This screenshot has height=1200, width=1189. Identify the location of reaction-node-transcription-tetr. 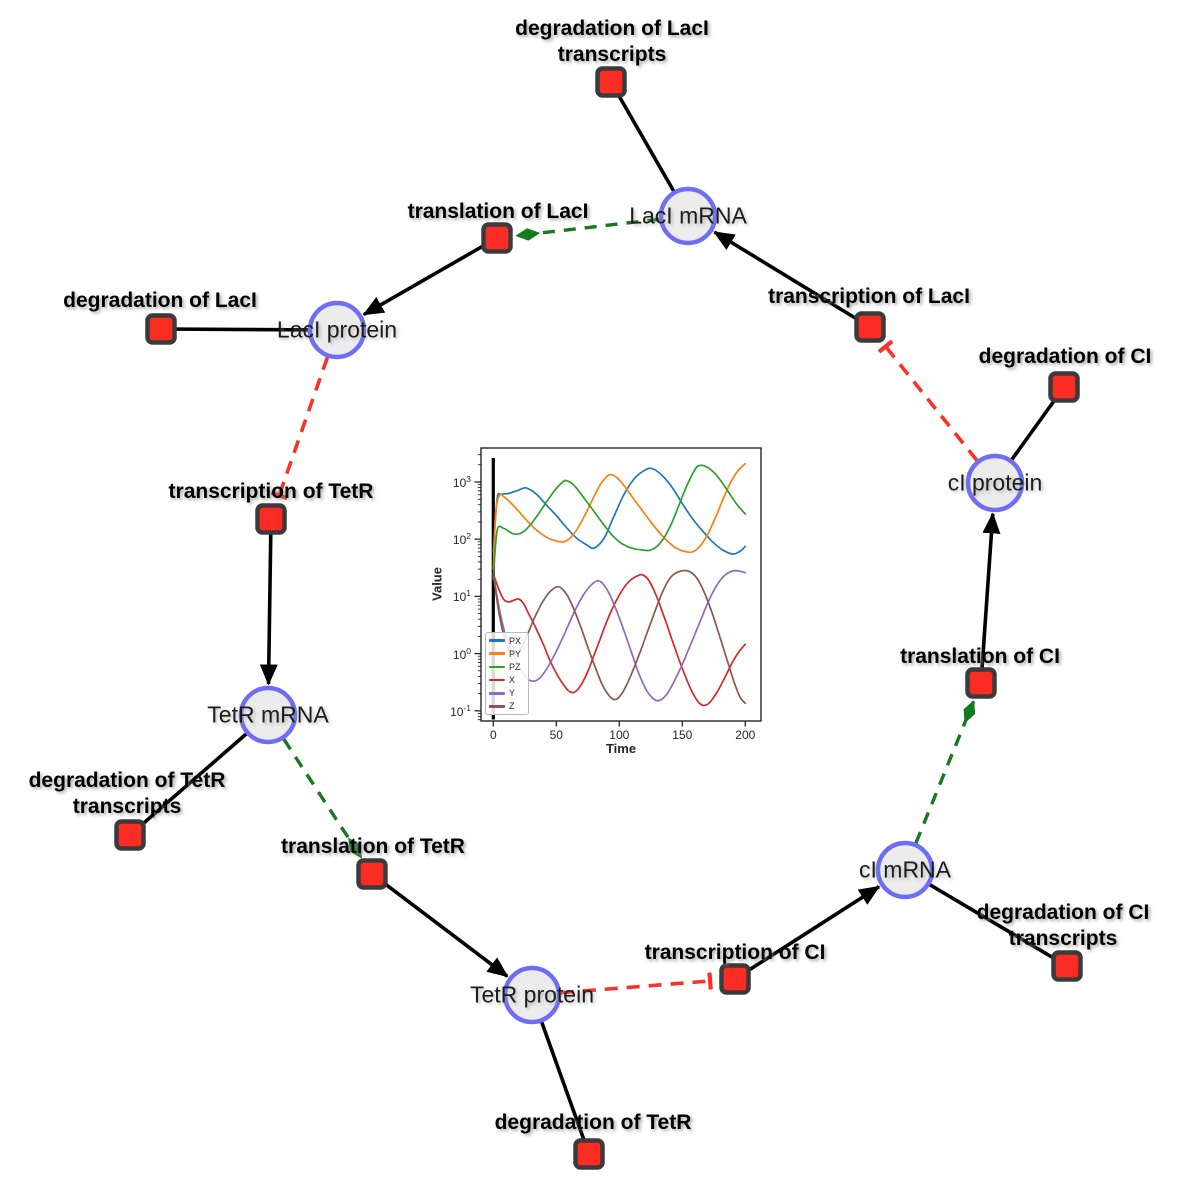
(271, 519).